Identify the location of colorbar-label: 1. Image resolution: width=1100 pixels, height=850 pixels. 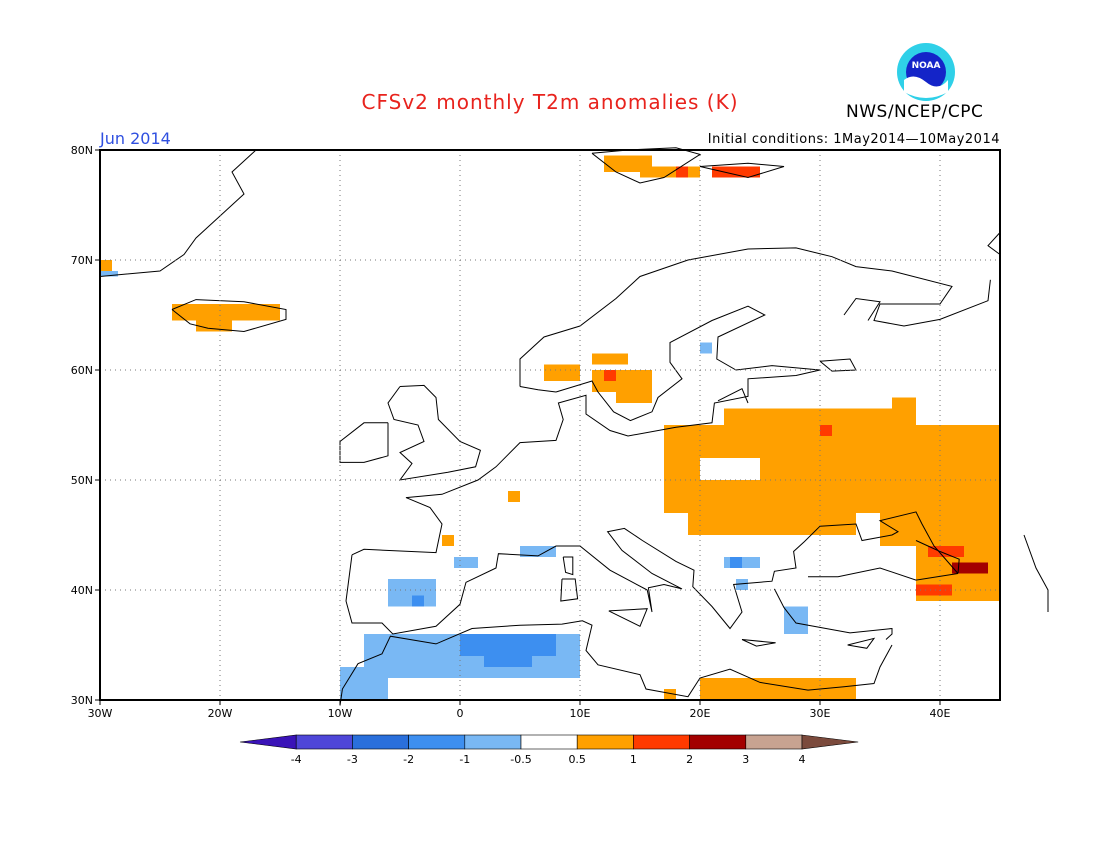
(633, 759).